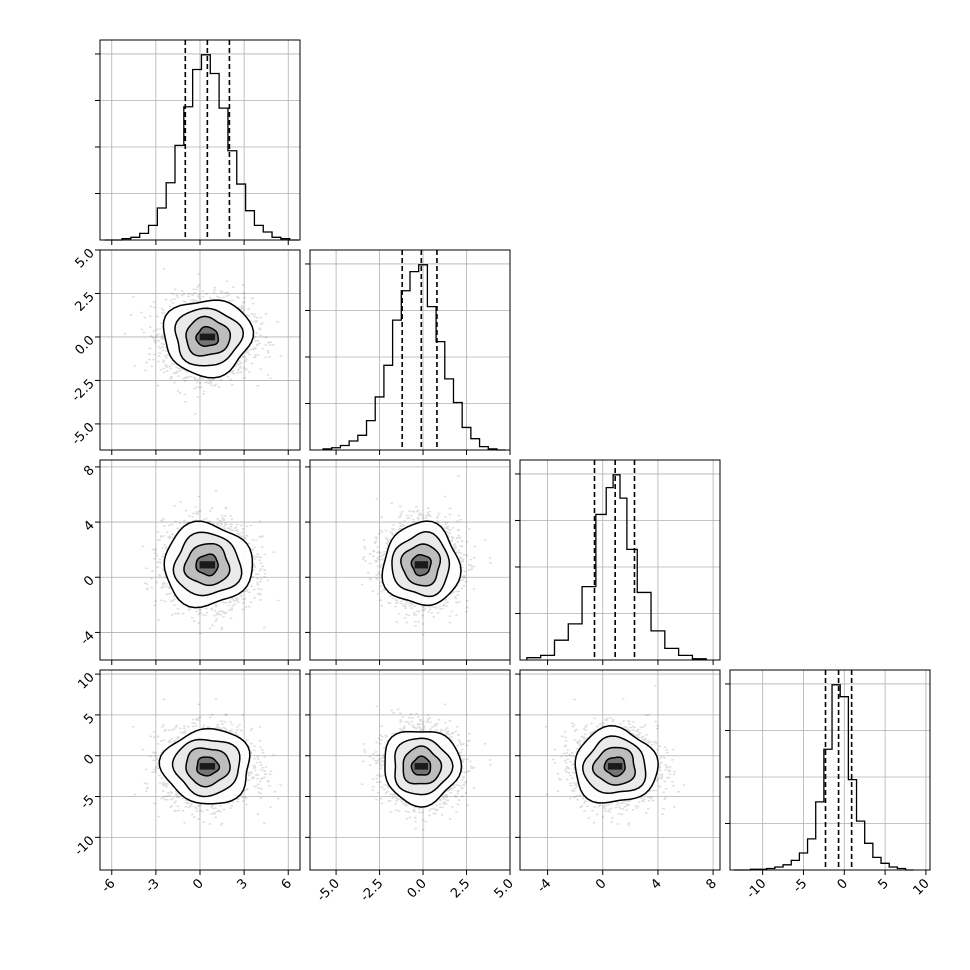 Image resolution: width=970 pixels, height=970 pixels. I want to click on y-tick-label-3-2: 0, so click(89, 760).